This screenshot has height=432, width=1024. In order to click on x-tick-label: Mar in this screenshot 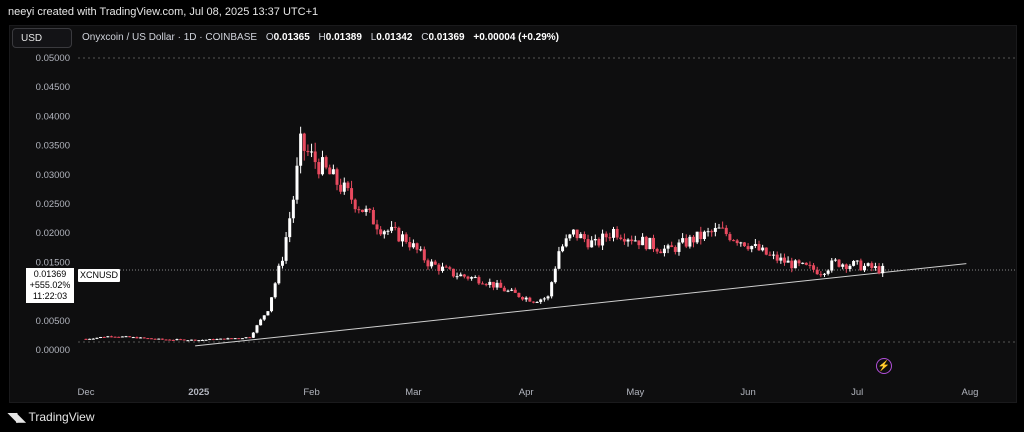, I will do `click(413, 392)`.